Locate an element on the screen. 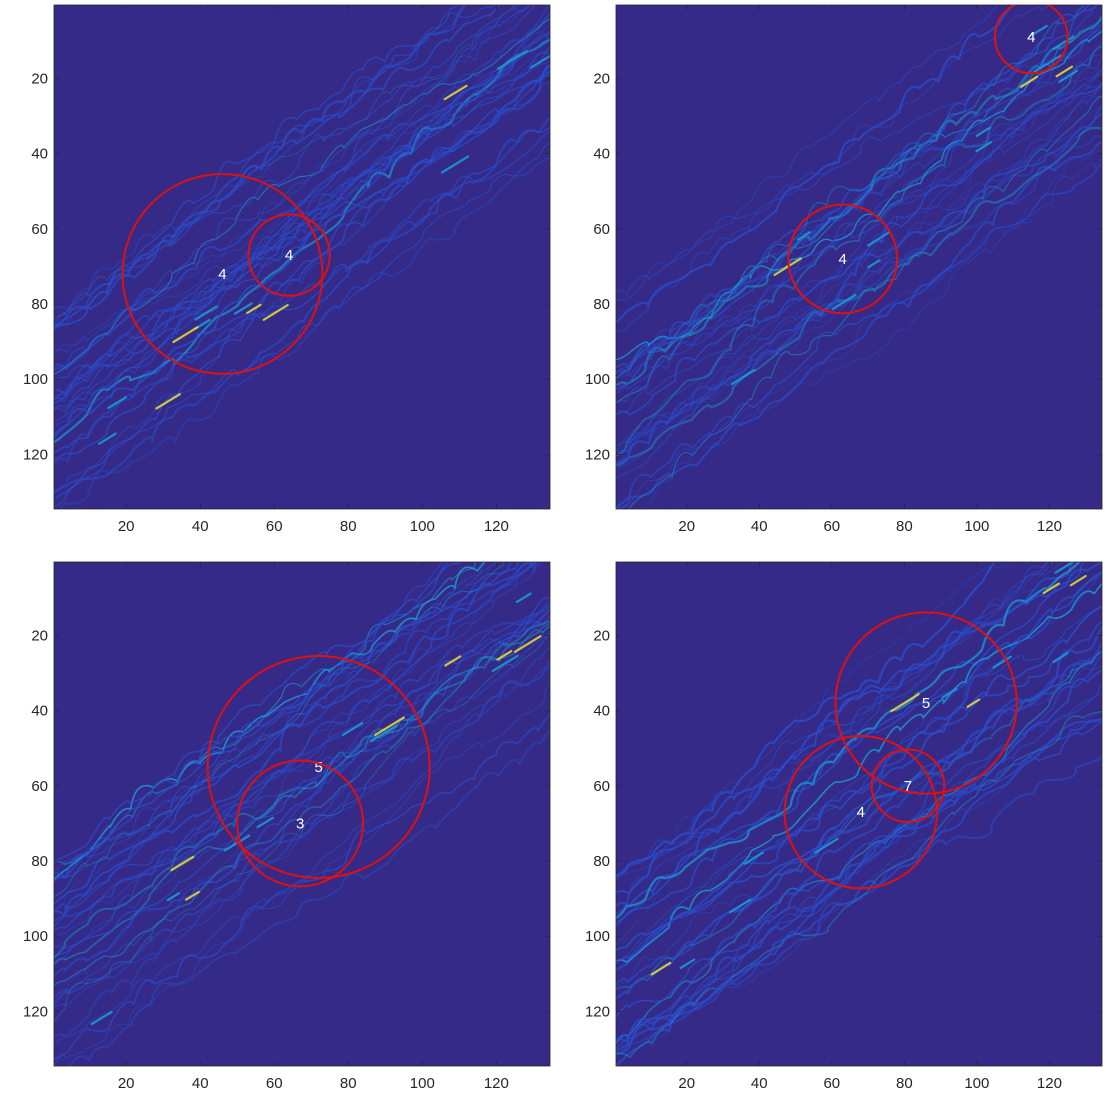 The width and height of the screenshot is (1105, 1095). detection-circles: 53 is located at coordinates (318, 771).